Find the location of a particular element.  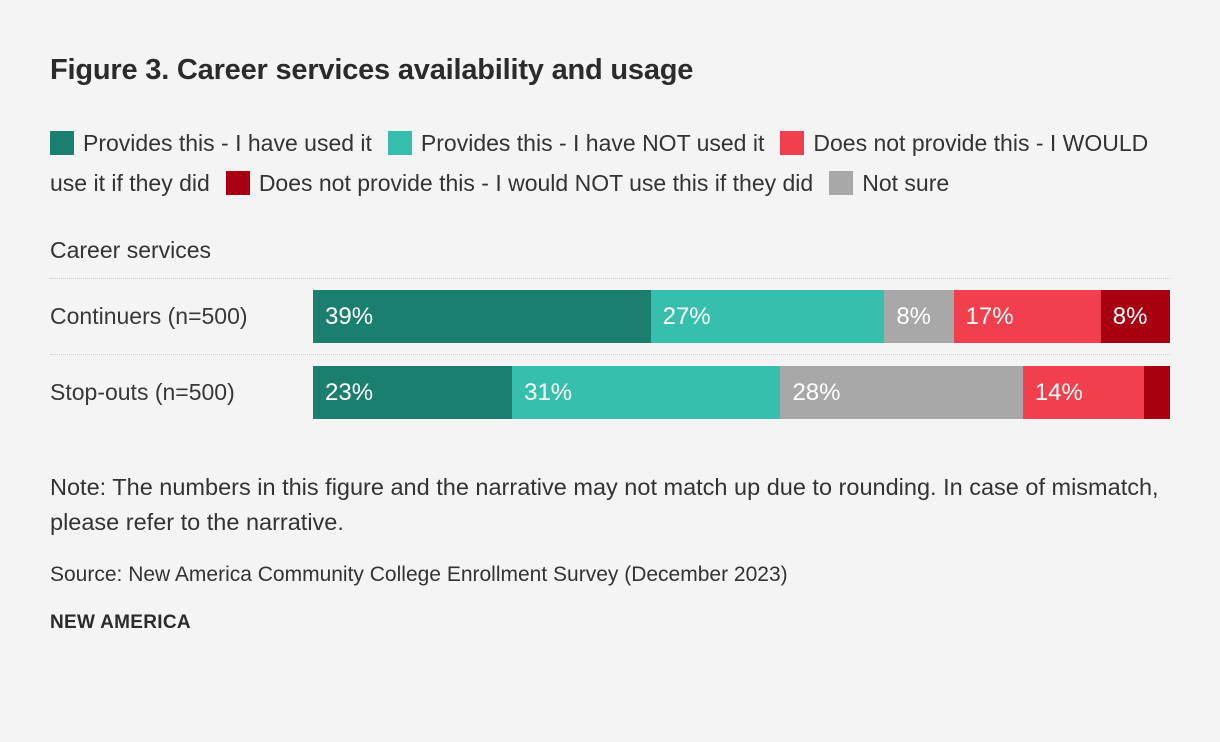

row-label: Stop-outs (n=500) is located at coordinates (142, 392).